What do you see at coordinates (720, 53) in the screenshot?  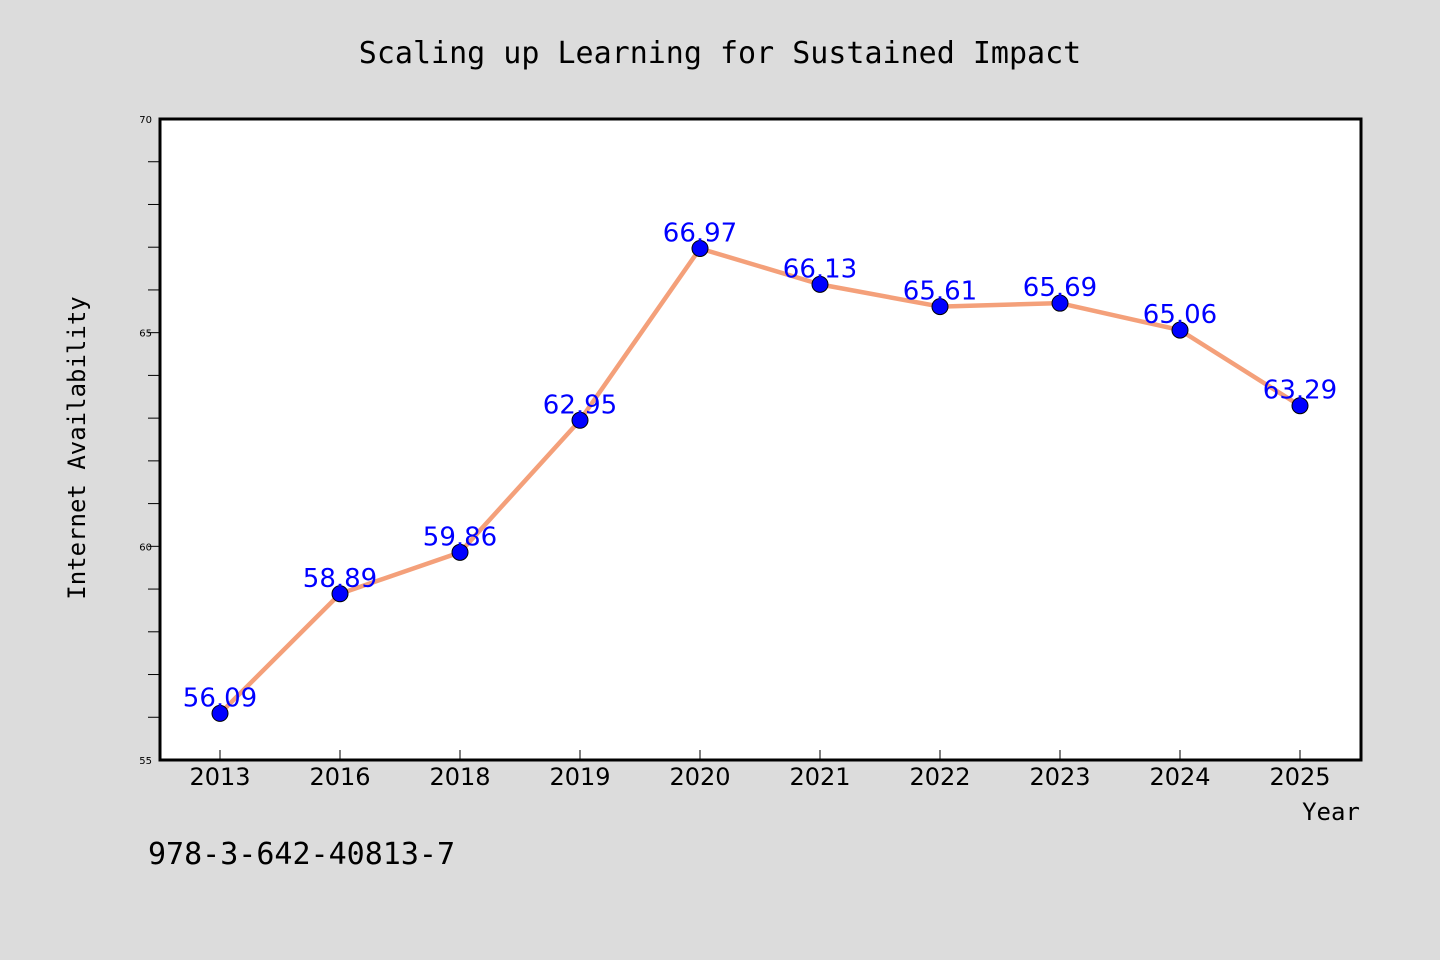 I see `chart-title: Scaling up Learning for Sustained Impact` at bounding box center [720, 53].